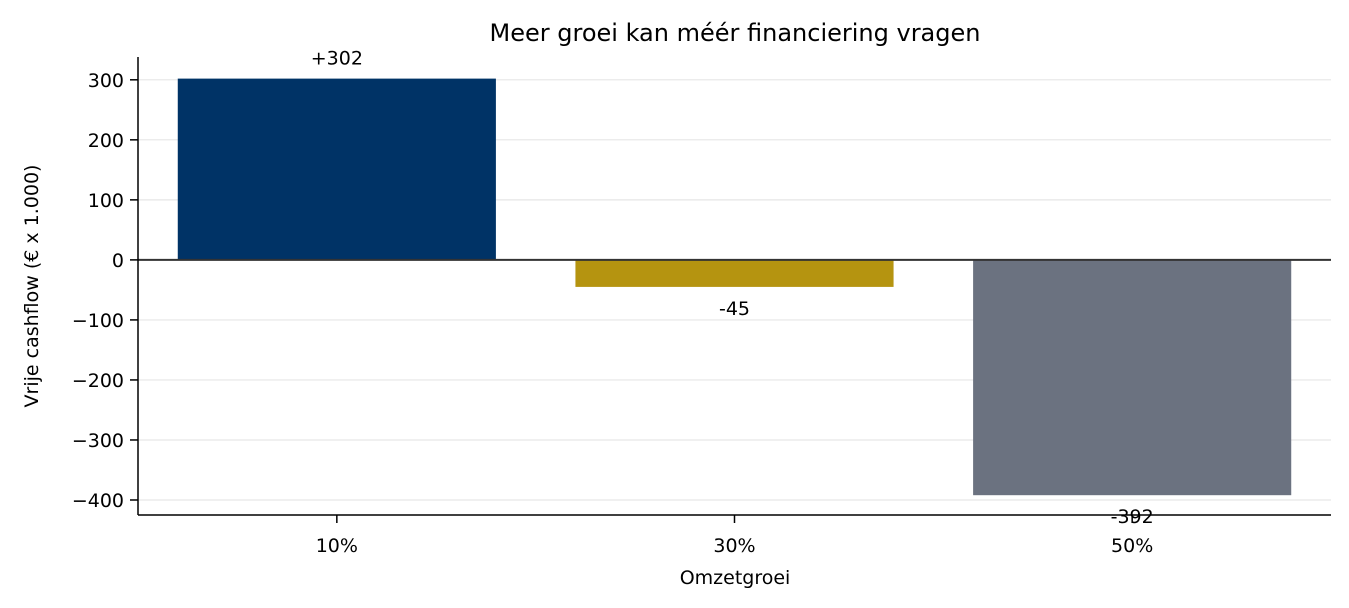 The width and height of the screenshot is (1349, 608). Describe the element at coordinates (734, 309) in the screenshot. I see `data-label: -45` at that location.